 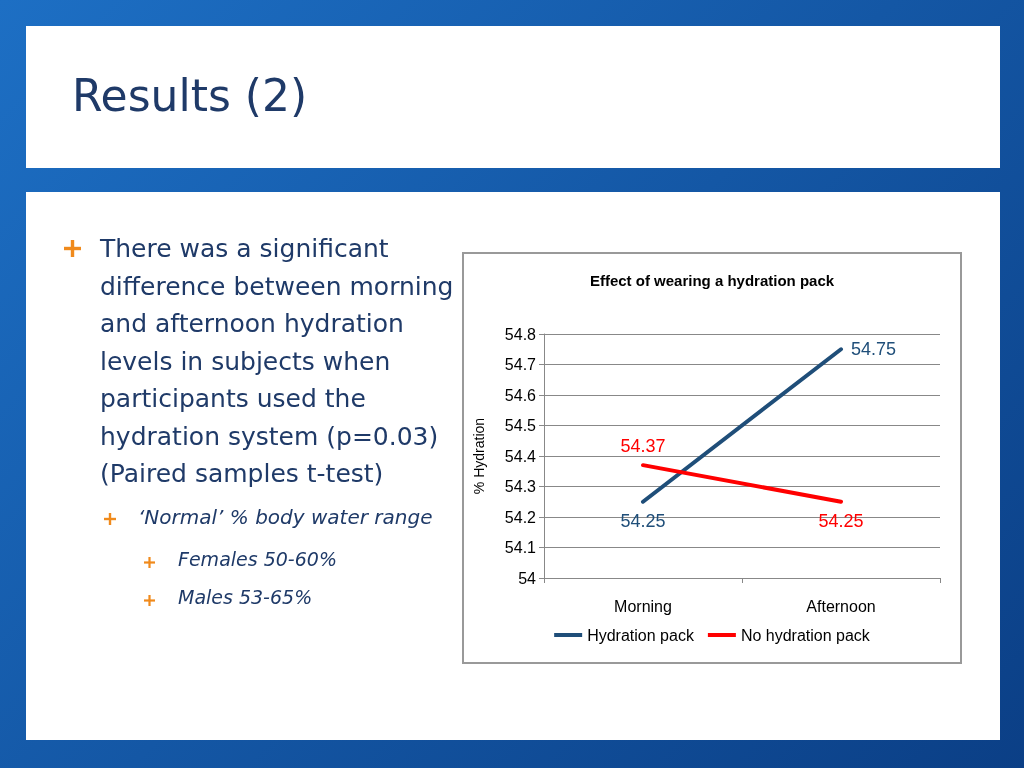 I want to click on data-label: 54.37, so click(x=643, y=446).